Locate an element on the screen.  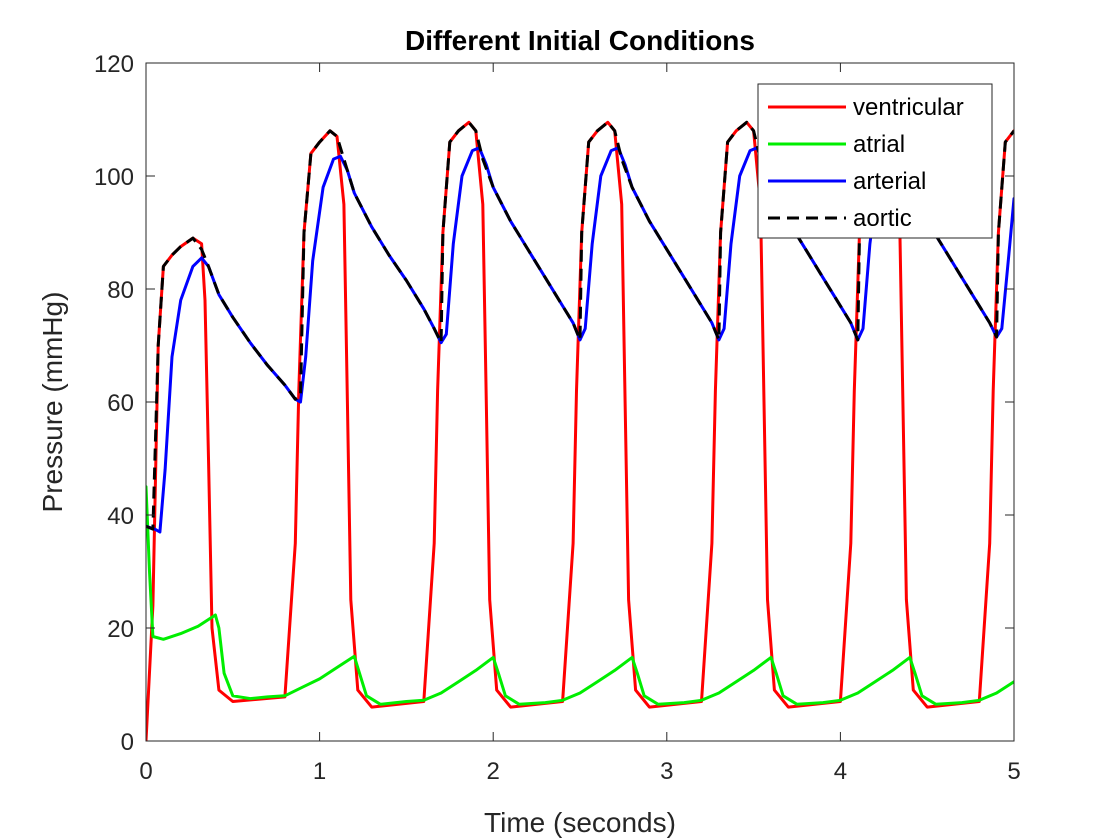
legend-label-atrial: atrial is located at coordinates (879, 144).